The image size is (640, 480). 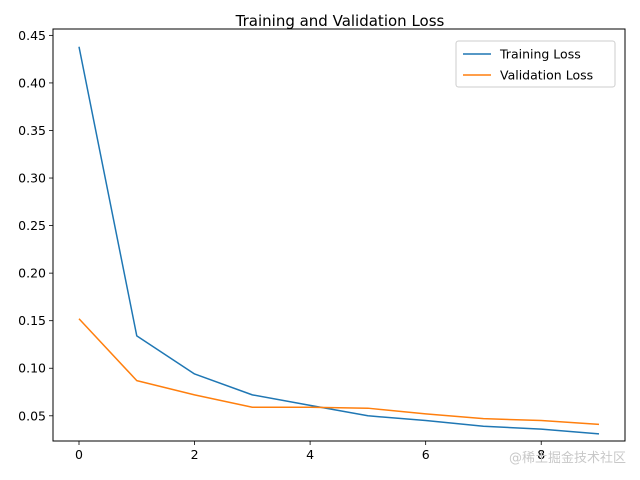 What do you see at coordinates (546, 75) in the screenshot?
I see `legend-label: Validation Loss` at bounding box center [546, 75].